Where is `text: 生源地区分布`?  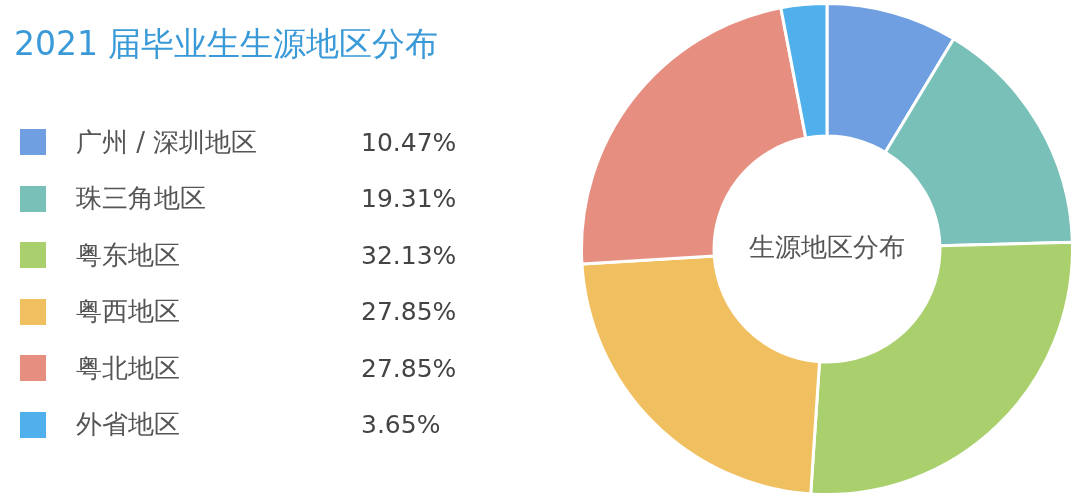 text: 生源地区分布 is located at coordinates (827, 246).